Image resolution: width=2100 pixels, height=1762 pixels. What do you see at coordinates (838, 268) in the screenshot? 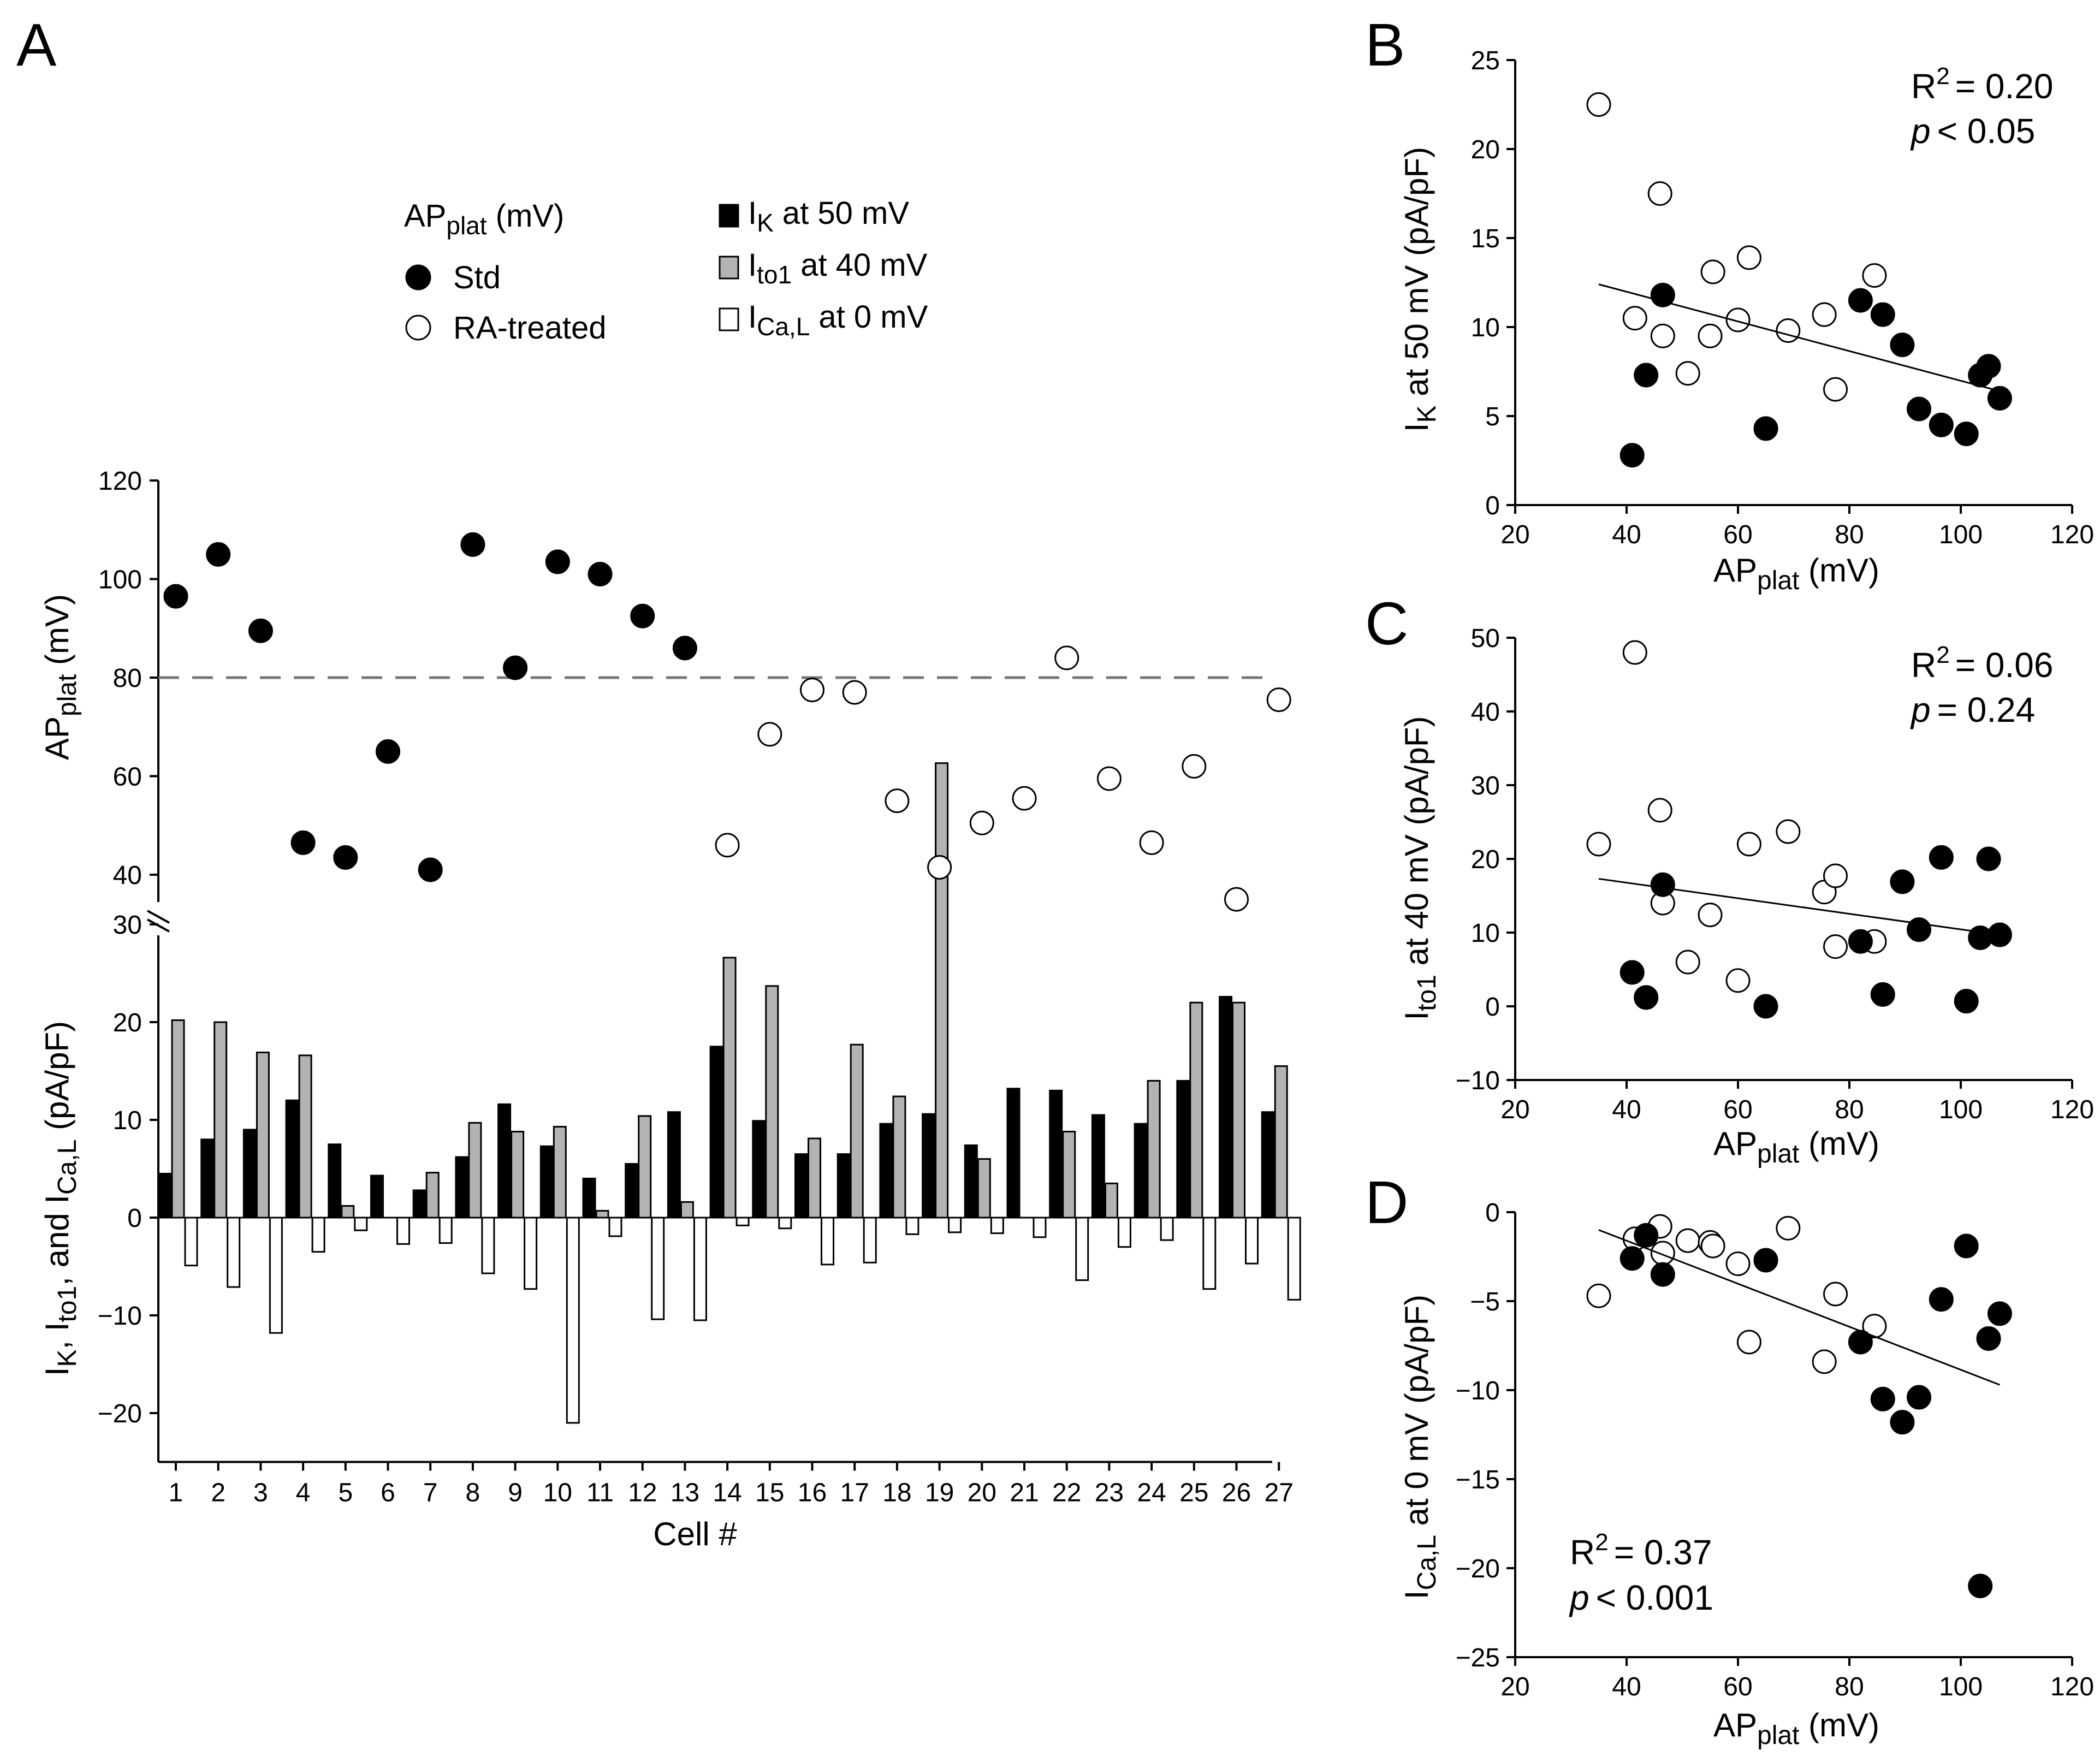
I see `legend-ito-label: Ito1 at 40 mV` at bounding box center [838, 268].